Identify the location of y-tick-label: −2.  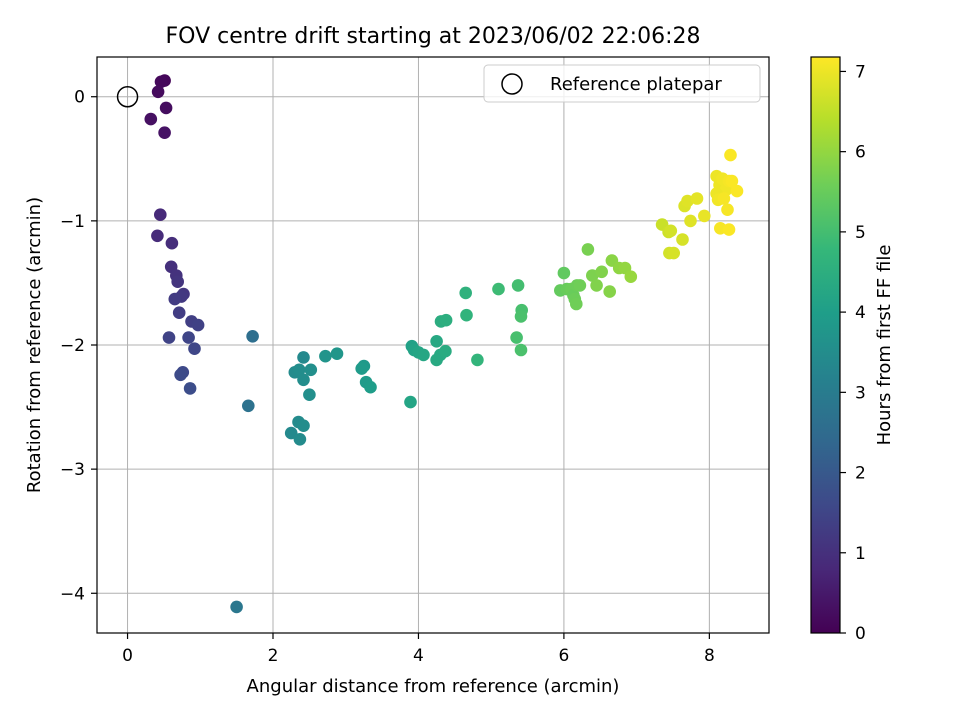
(72, 346).